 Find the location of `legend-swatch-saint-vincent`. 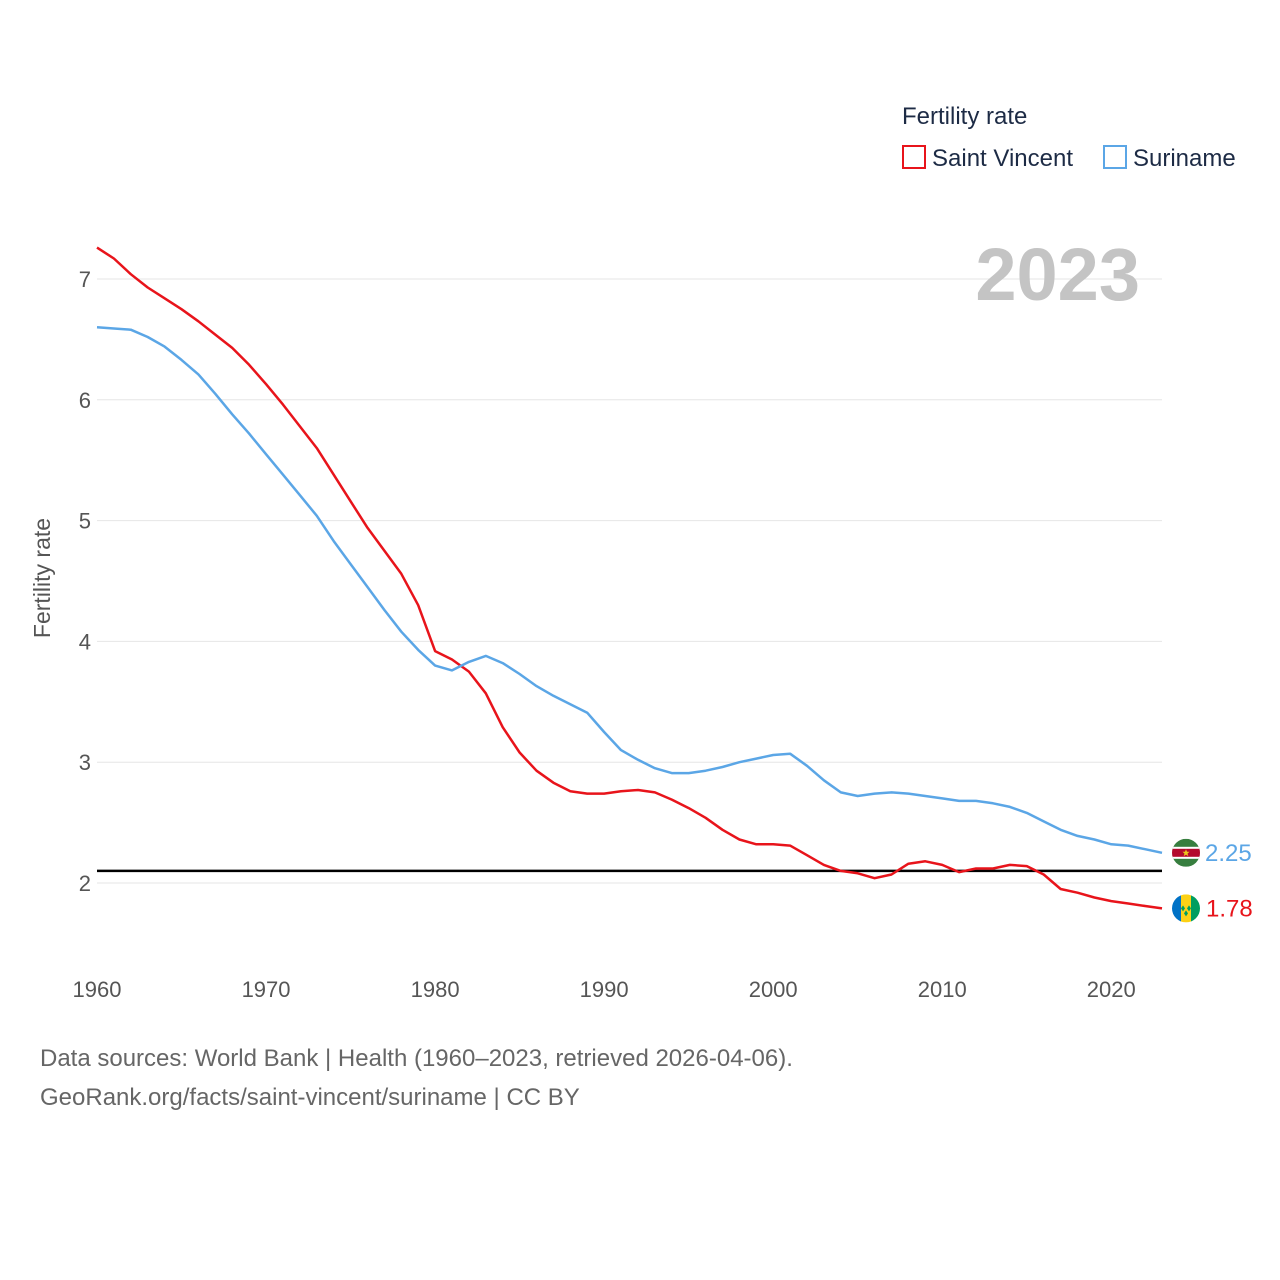

legend-swatch-saint-vincent is located at coordinates (914, 157).